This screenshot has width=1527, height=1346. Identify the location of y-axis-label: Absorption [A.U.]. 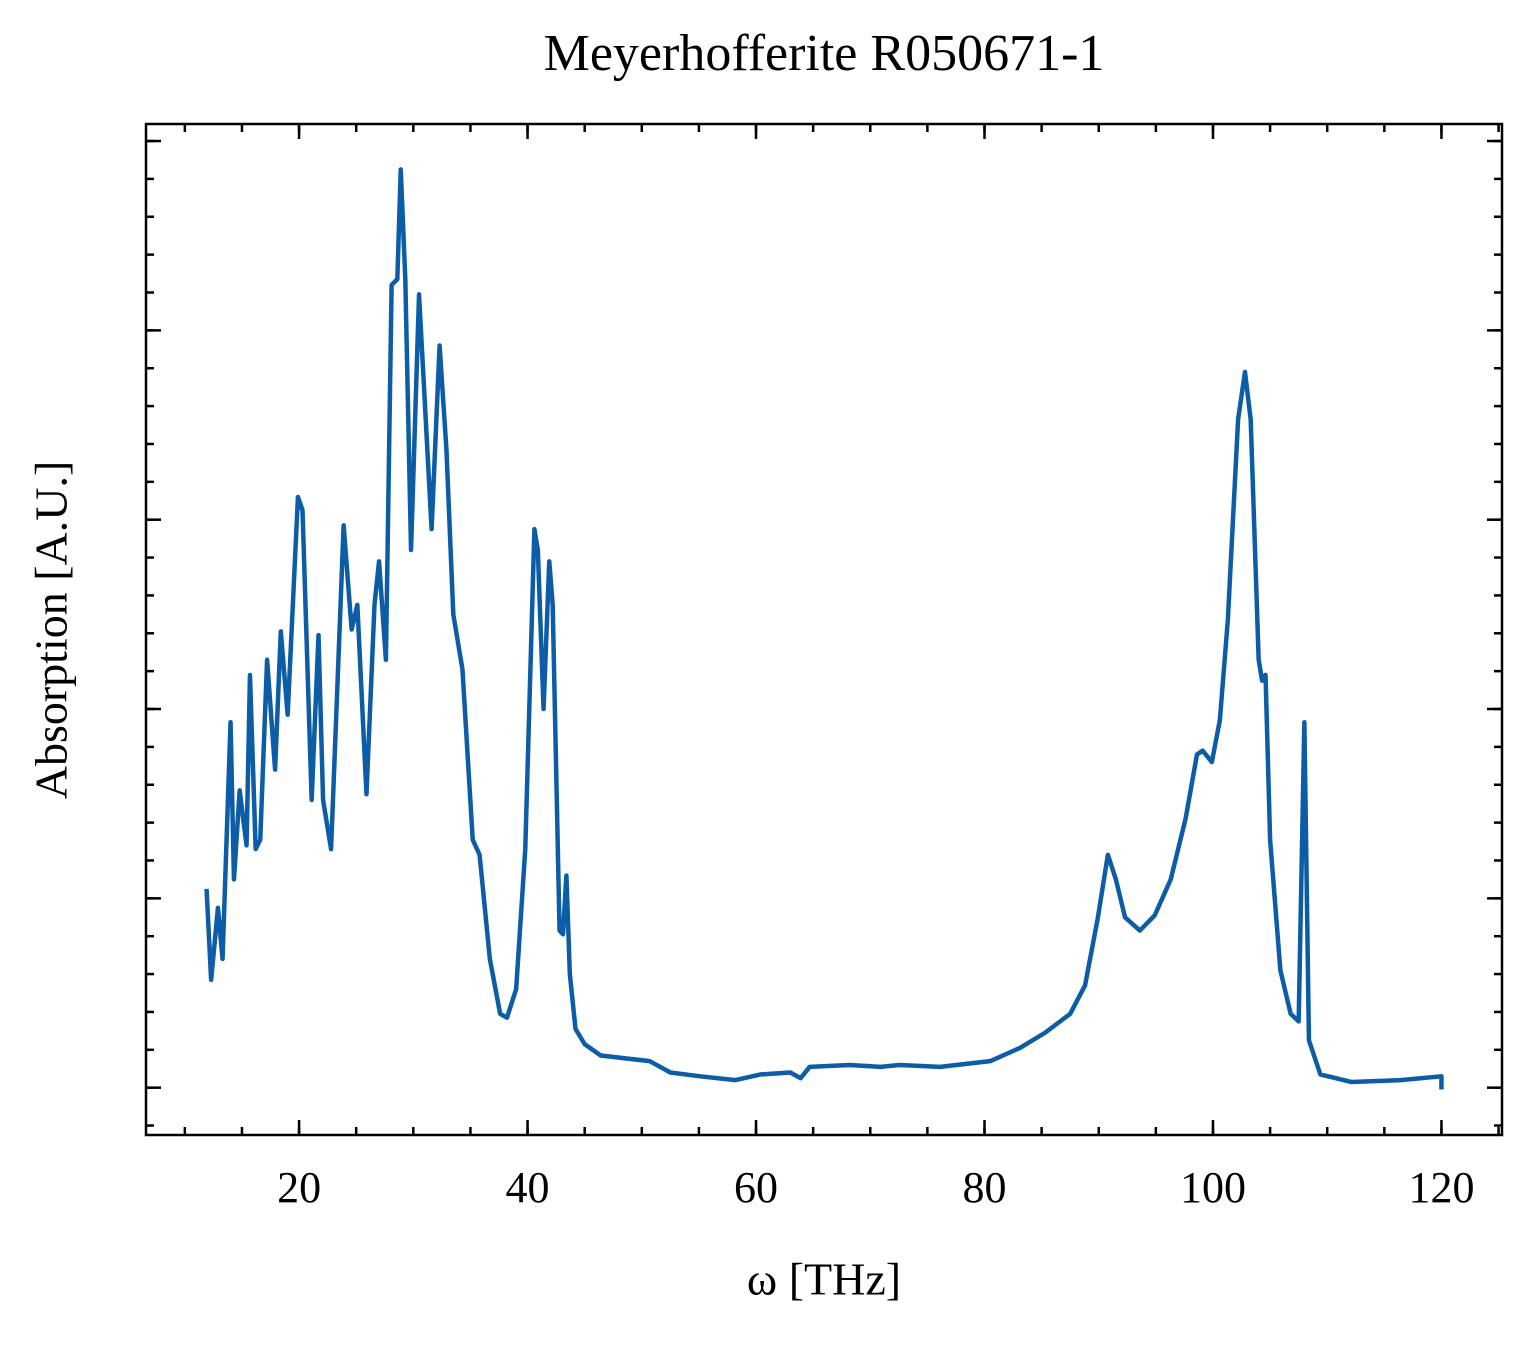
(51, 630).